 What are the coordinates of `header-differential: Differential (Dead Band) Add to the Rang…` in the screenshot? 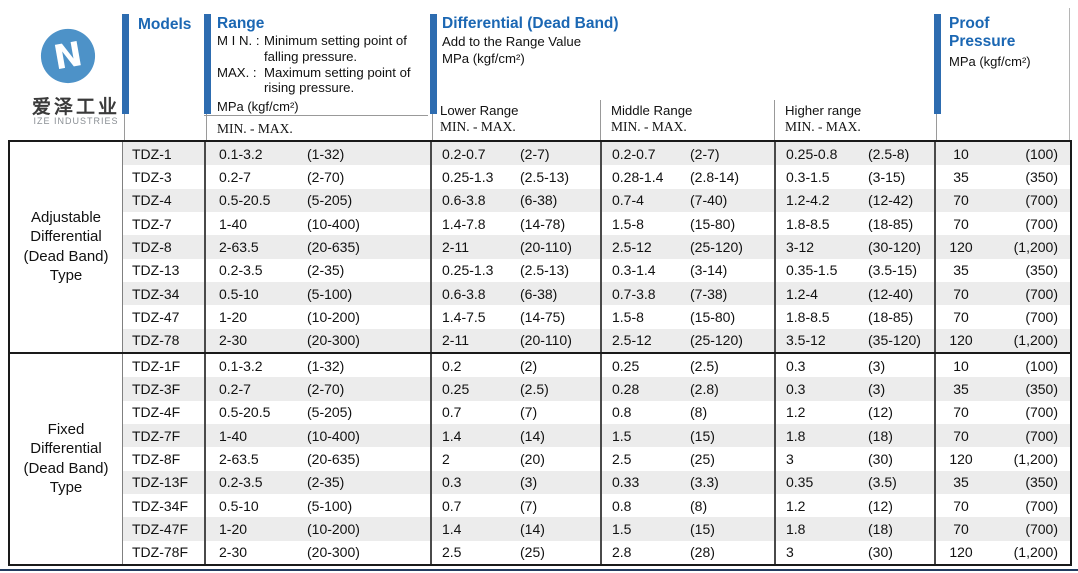 It's located at (682, 74).